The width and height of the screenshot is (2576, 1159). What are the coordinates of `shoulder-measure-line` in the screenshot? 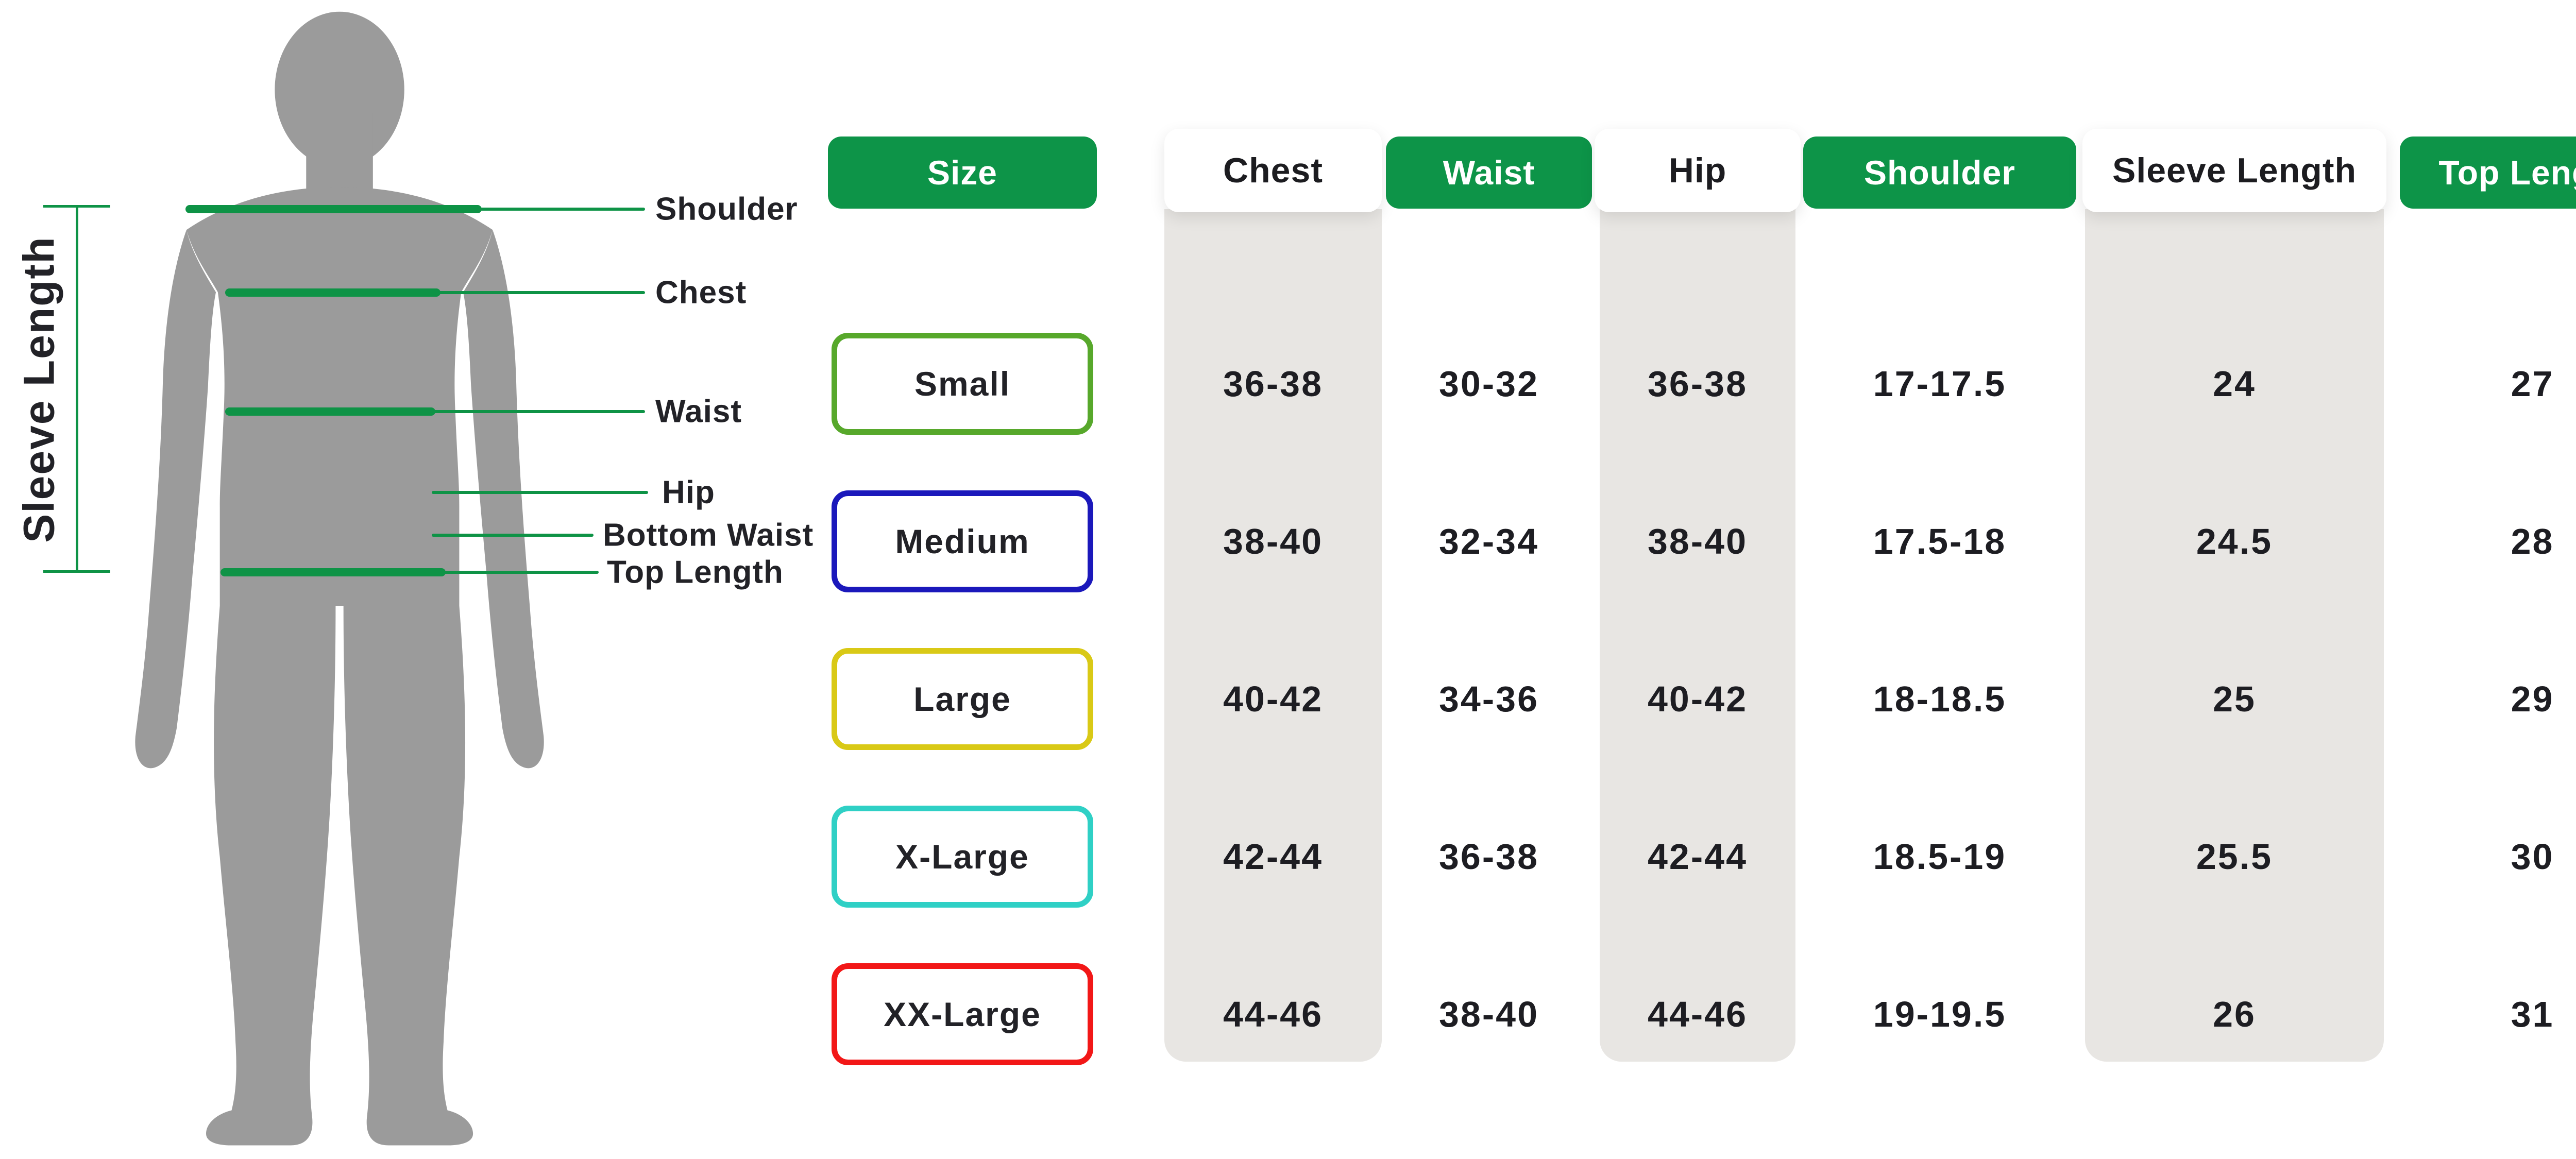 It's located at (333, 209).